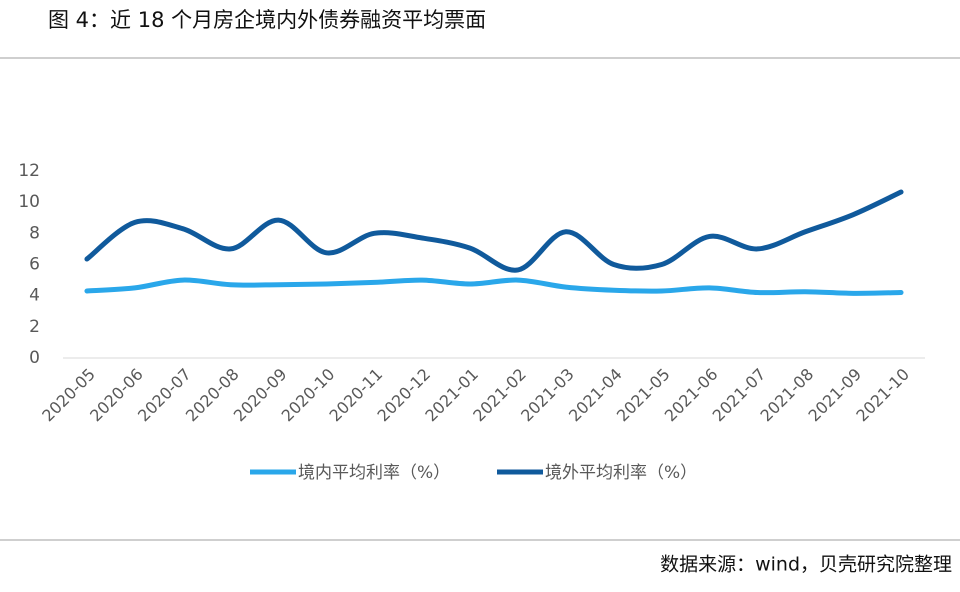 The width and height of the screenshot is (960, 592). I want to click on legend-label: 境外平均利率（%）, so click(621, 473).